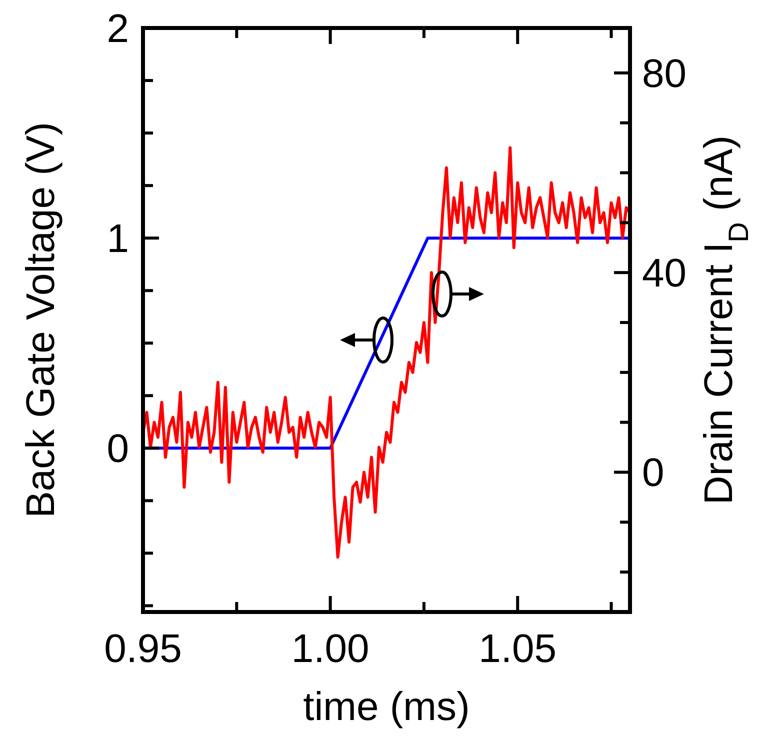  I want to click on y-tick-label: 0, so click(117, 449).